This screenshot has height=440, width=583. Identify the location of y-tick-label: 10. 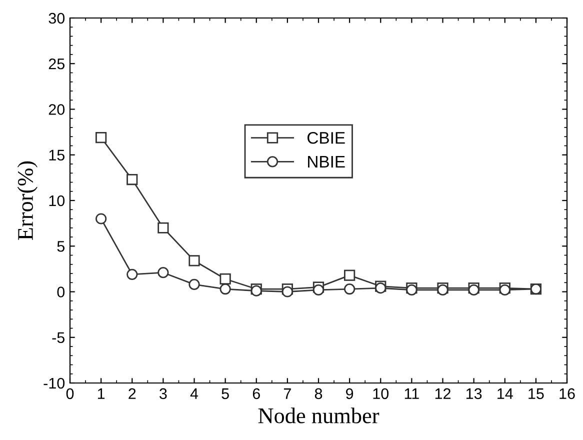
(57, 200).